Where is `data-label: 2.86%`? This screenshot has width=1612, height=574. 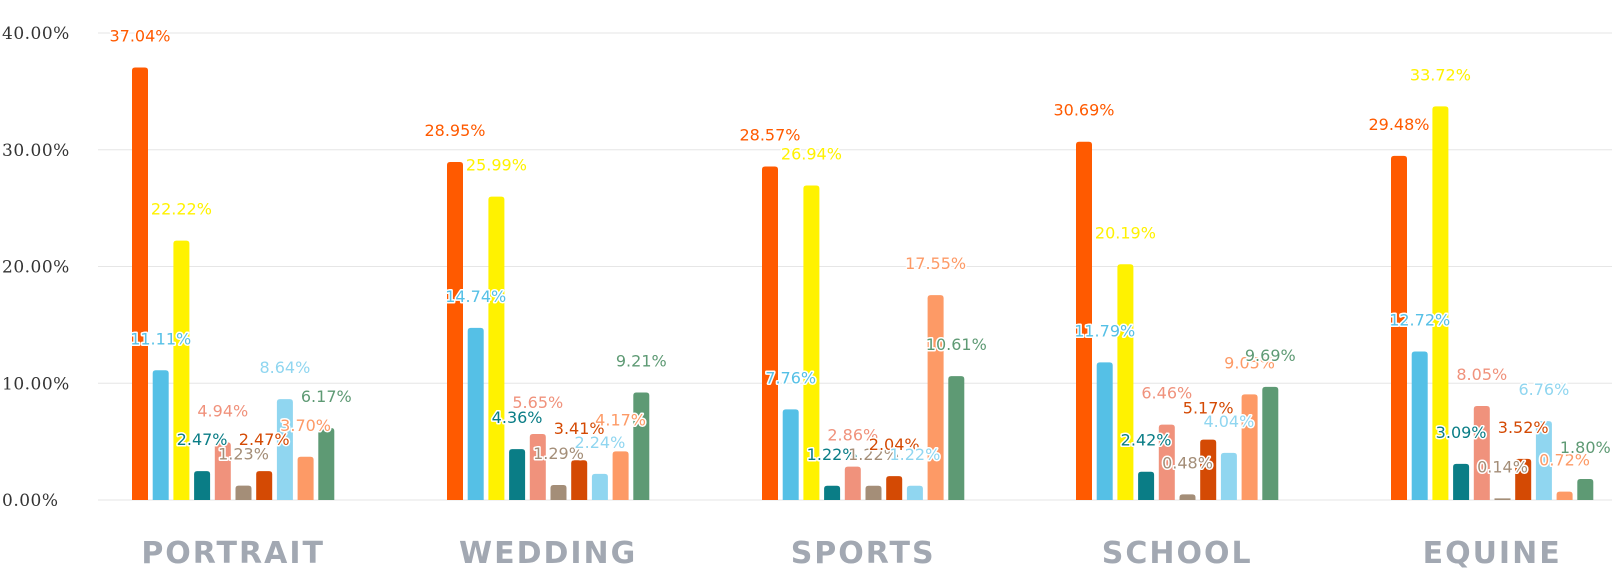 data-label: 2.86% is located at coordinates (852, 435).